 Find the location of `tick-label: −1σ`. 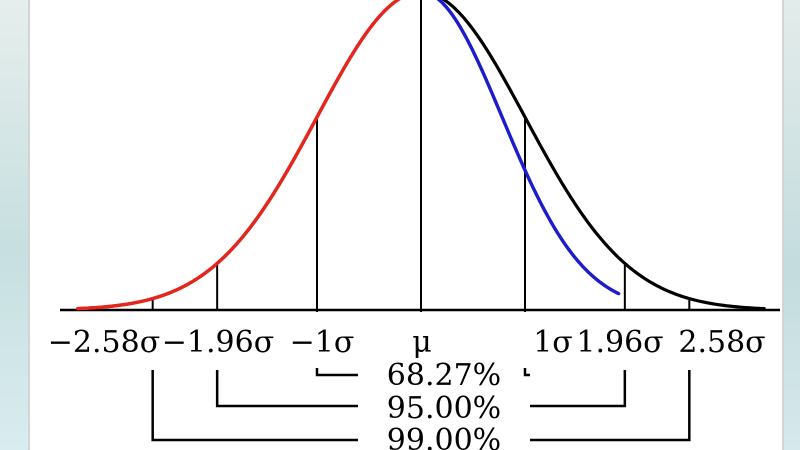

tick-label: −1σ is located at coordinates (322, 342).